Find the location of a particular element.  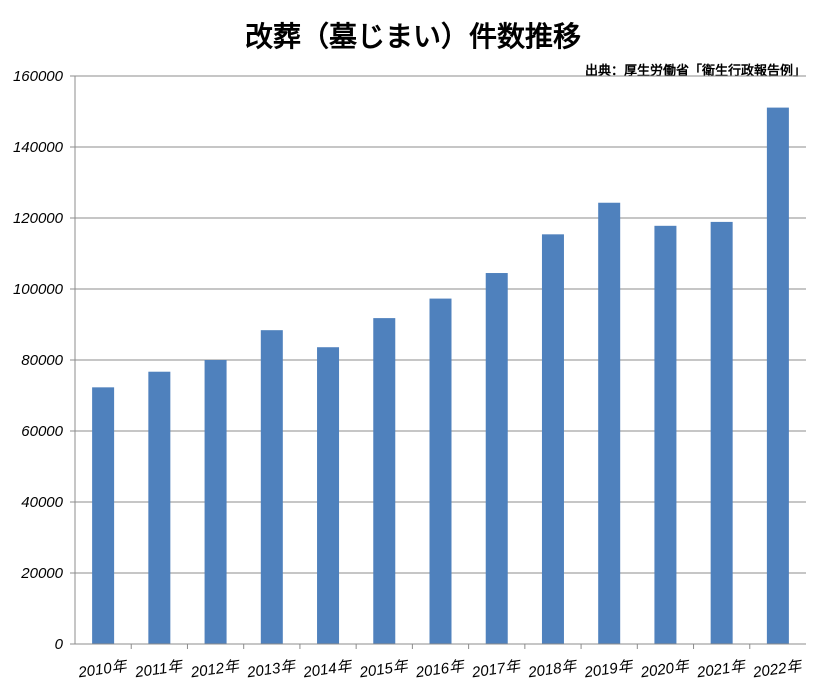

bar-2012年 is located at coordinates (215, 502).